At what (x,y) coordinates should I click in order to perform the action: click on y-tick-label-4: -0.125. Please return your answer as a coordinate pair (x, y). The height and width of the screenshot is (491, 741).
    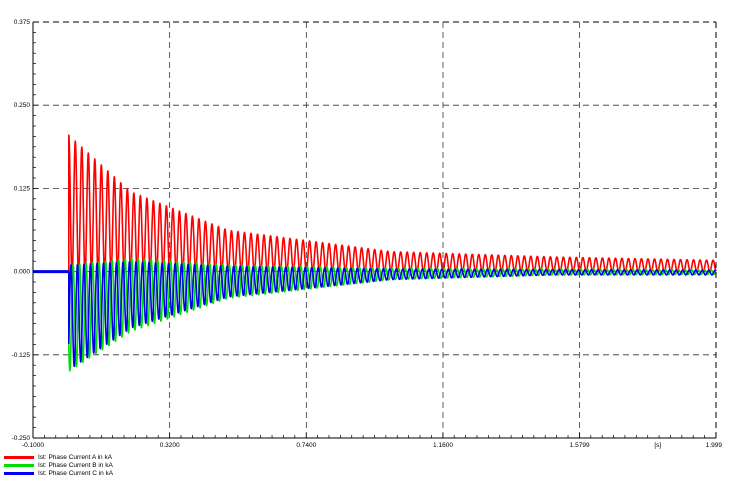
    Looking at the image, I should click on (21, 355).